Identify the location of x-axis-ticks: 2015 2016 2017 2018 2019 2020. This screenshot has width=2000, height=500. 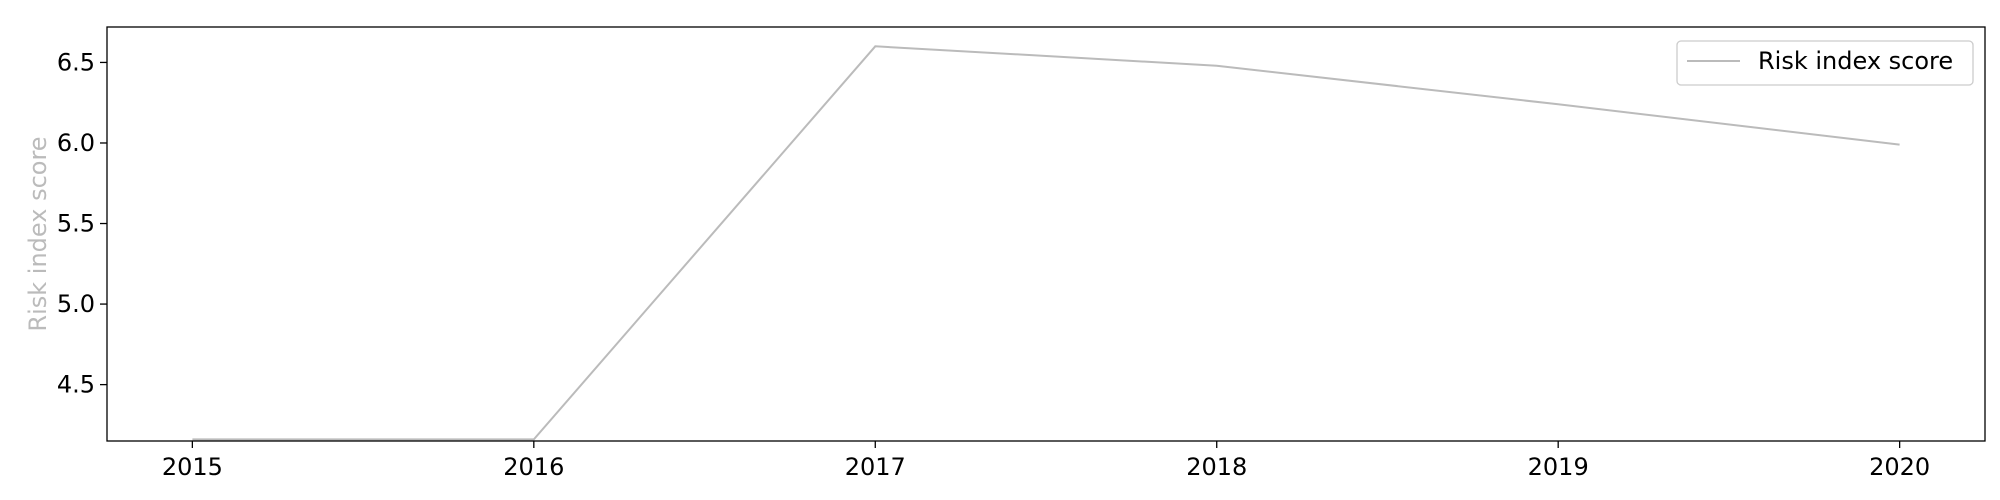
(1046, 461).